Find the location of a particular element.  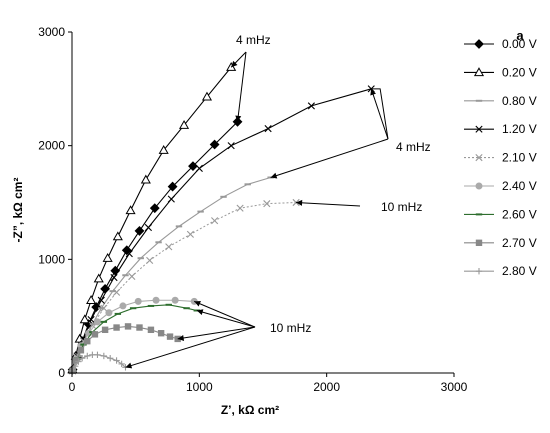

y-axis-title: -Z”, kΩ cm² is located at coordinates (18, 210).